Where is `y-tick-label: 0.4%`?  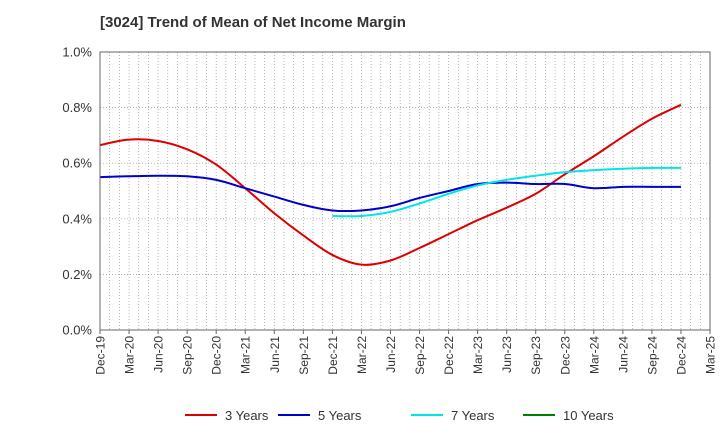 y-tick-label: 0.4% is located at coordinates (77, 218).